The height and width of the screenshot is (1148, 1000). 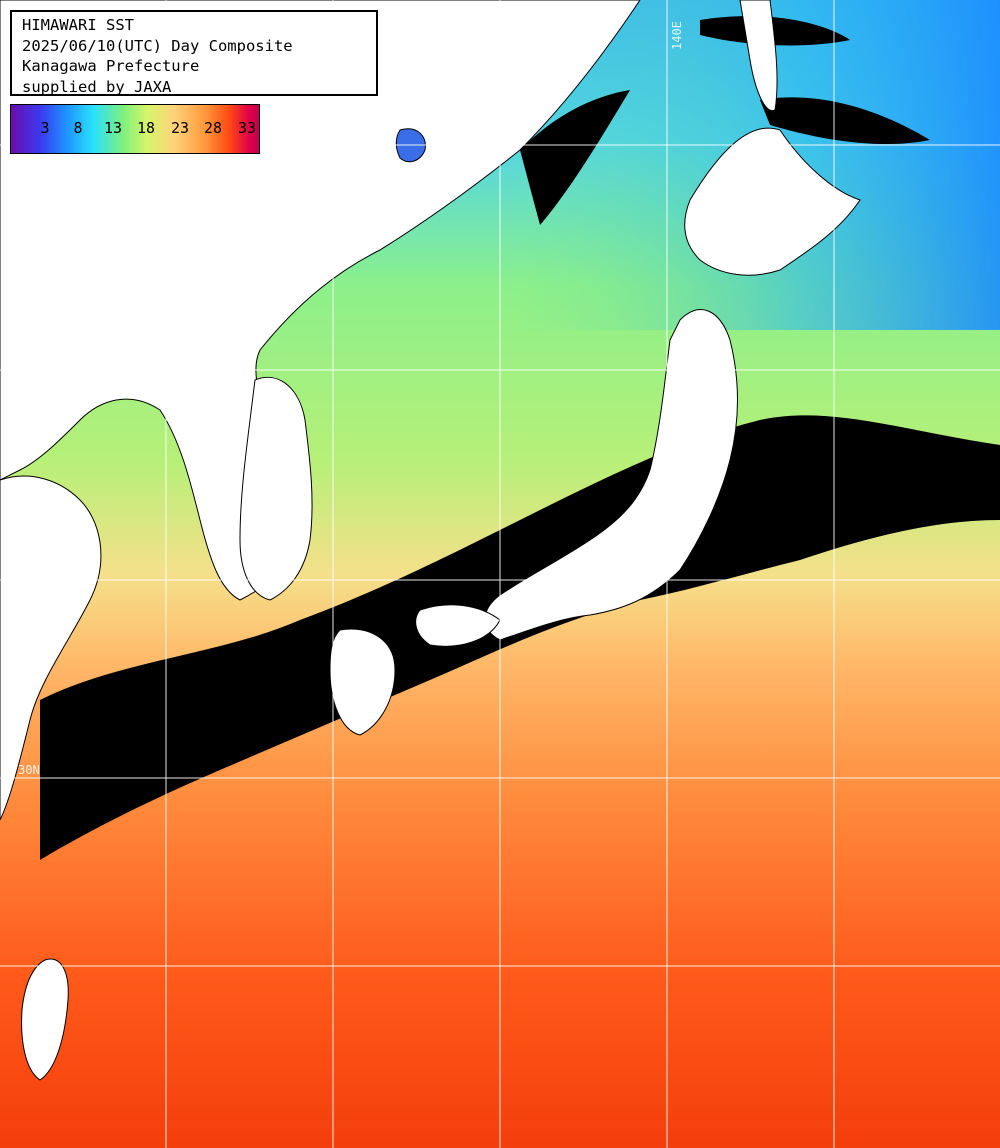 What do you see at coordinates (97, 86) in the screenshot?
I see `title-credit: supplied by JAXA` at bounding box center [97, 86].